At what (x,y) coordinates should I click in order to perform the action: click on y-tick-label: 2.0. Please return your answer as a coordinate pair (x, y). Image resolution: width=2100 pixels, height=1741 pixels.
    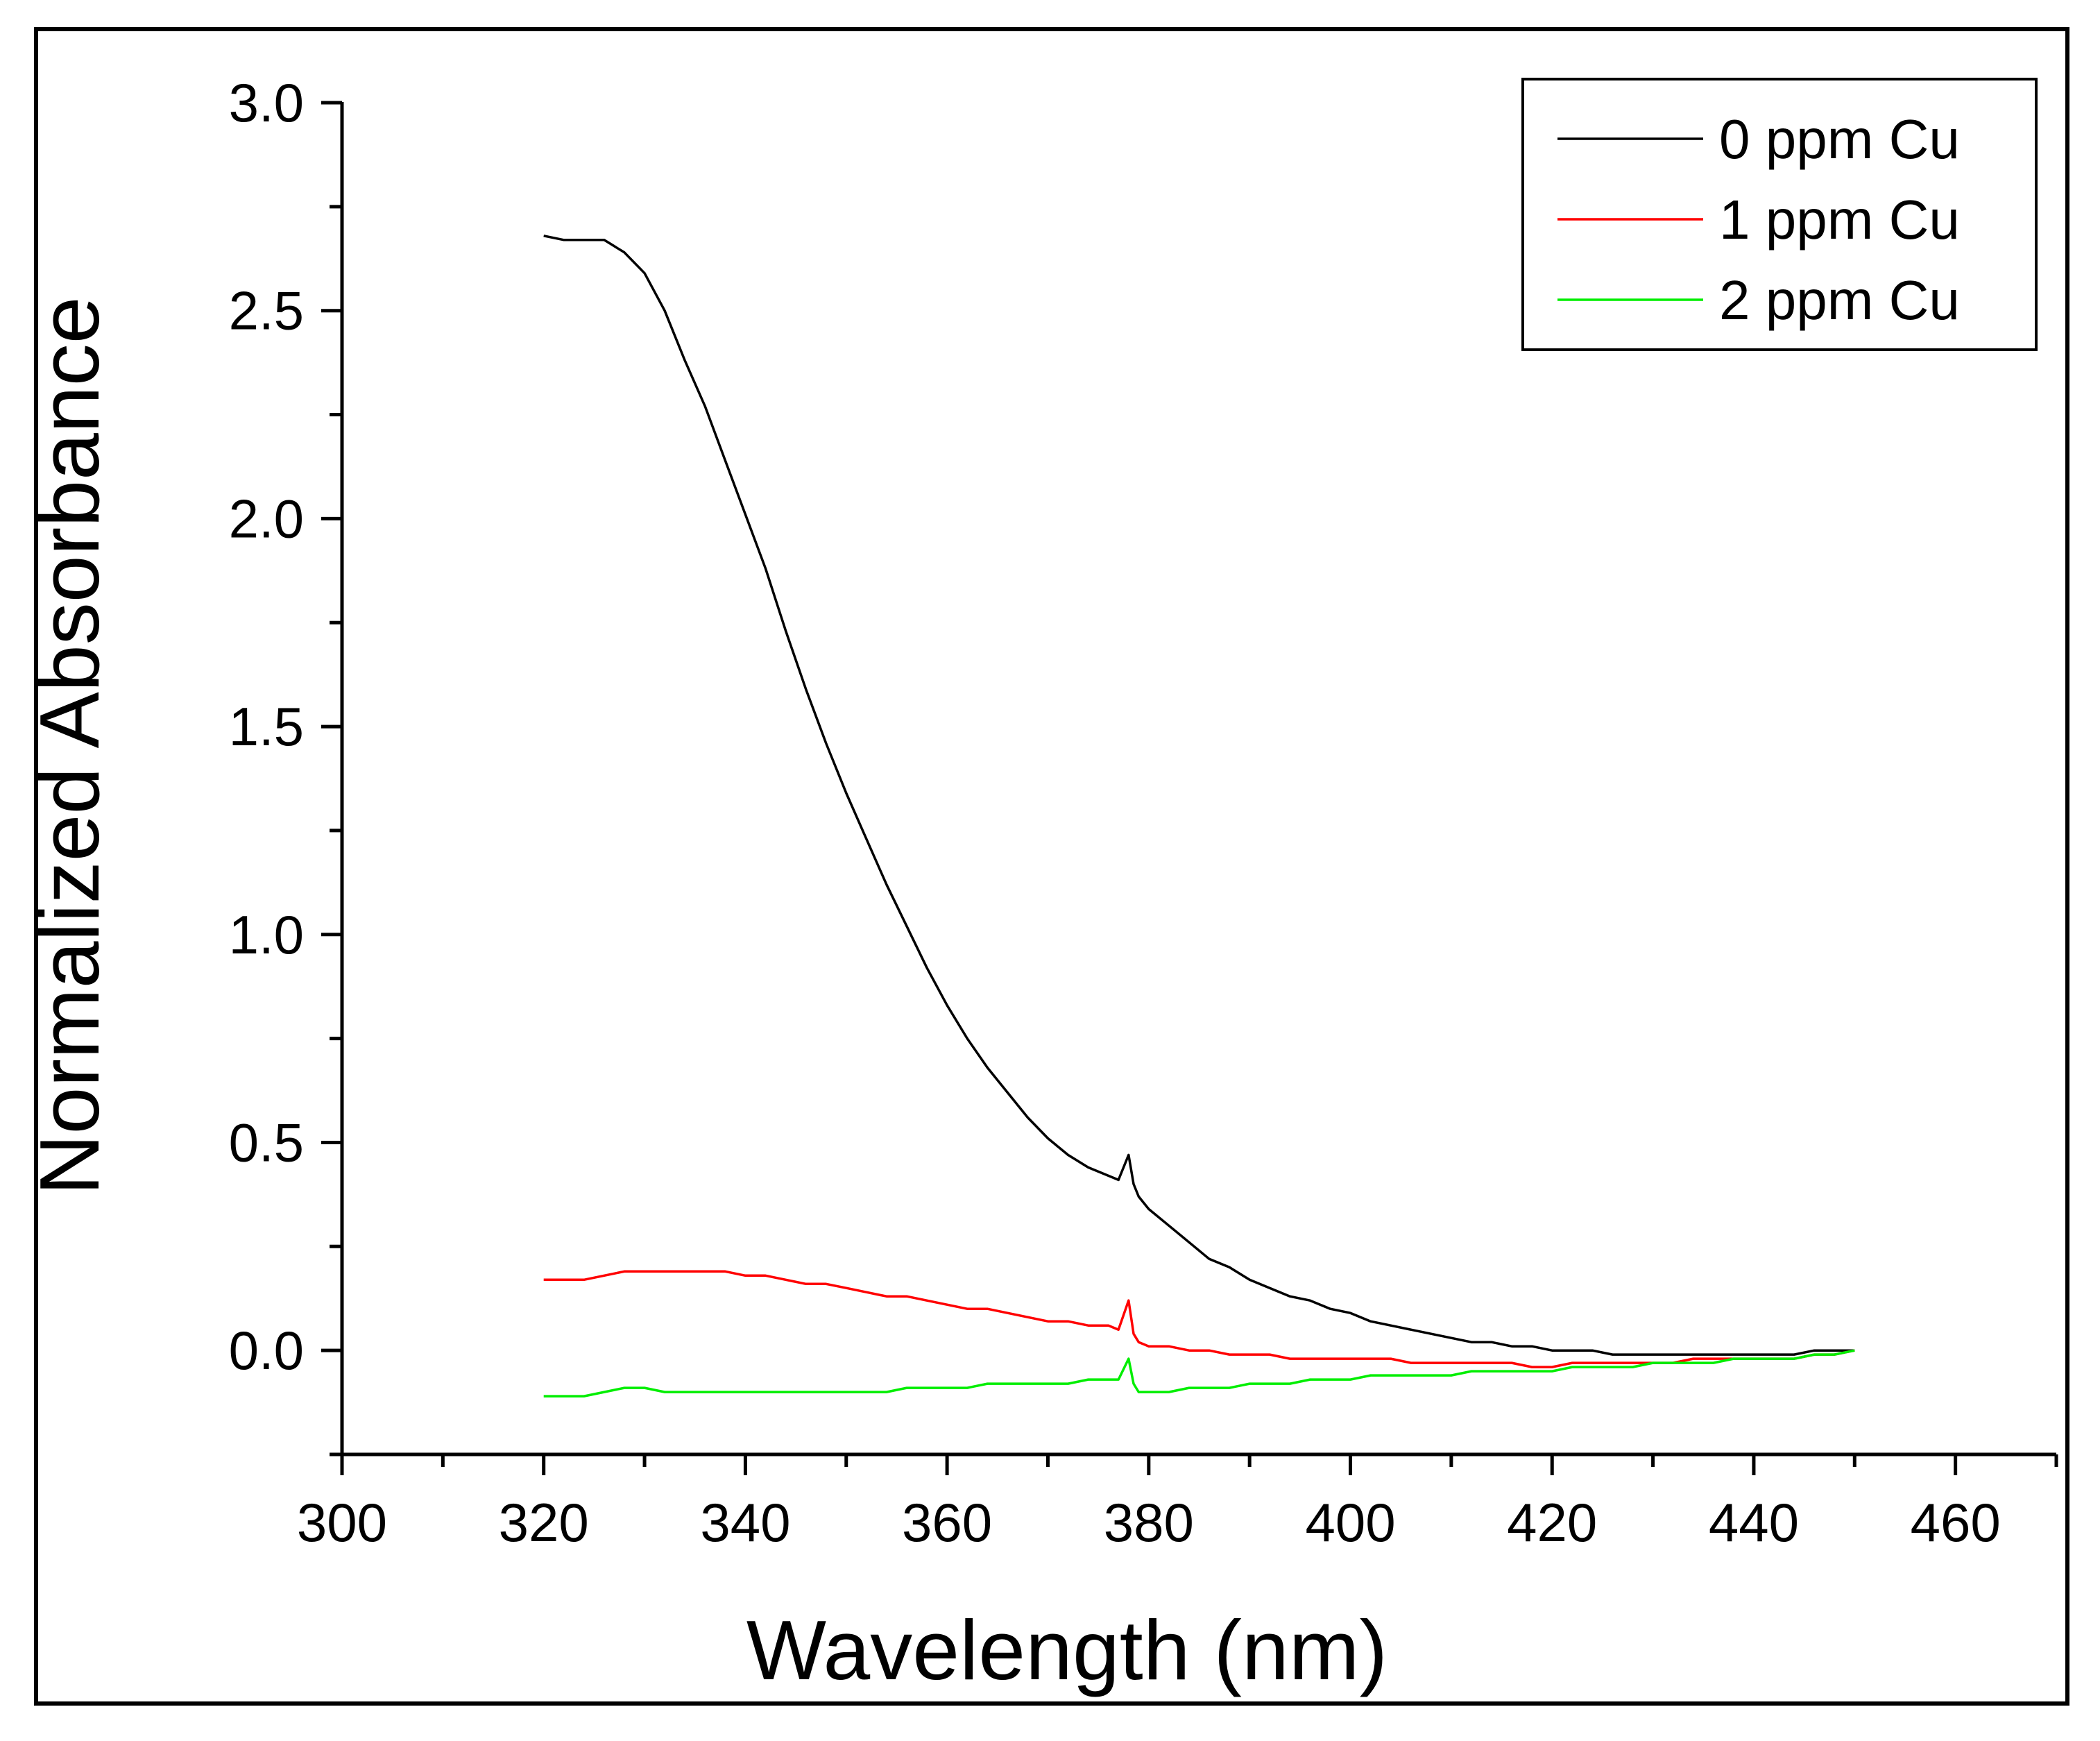
    Looking at the image, I should click on (266, 518).